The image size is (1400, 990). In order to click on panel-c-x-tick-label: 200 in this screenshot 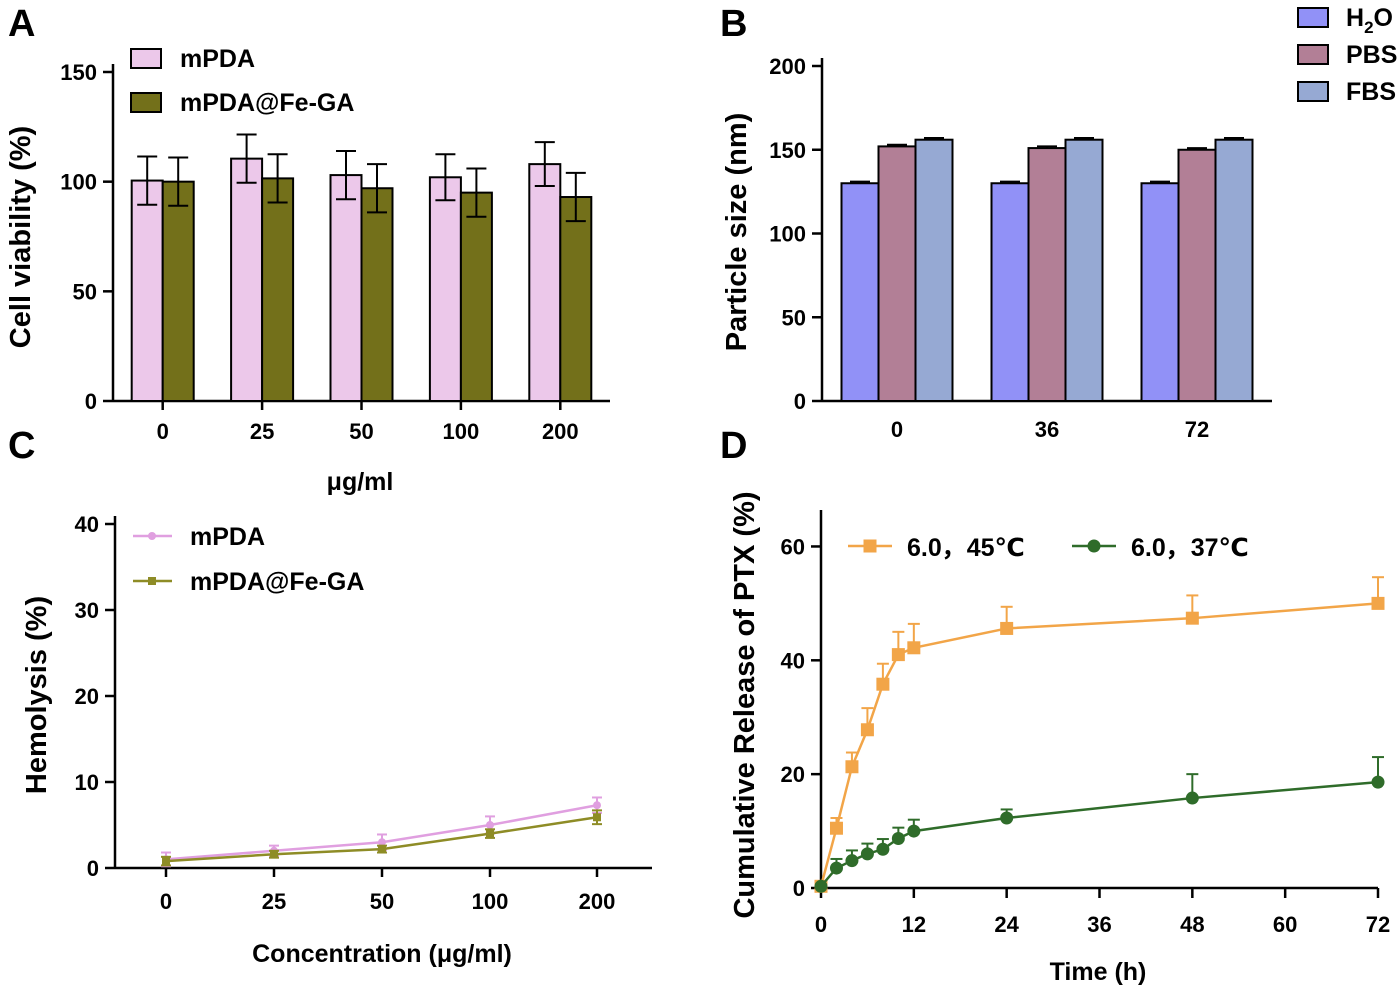, I will do `click(597, 901)`.